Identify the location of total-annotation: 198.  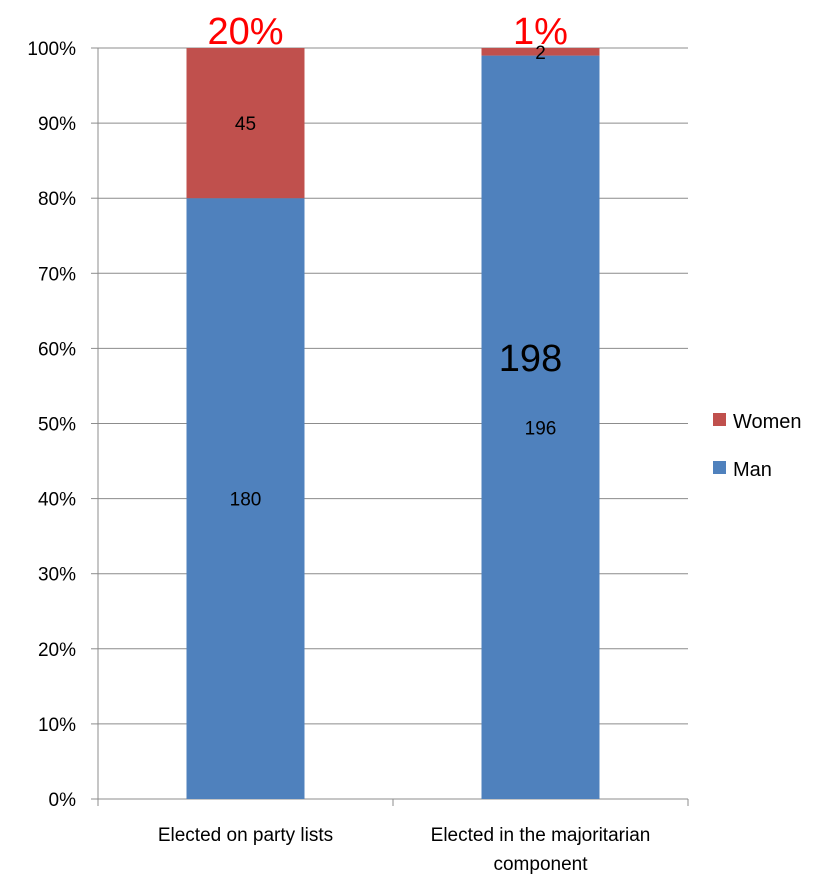
(530, 359).